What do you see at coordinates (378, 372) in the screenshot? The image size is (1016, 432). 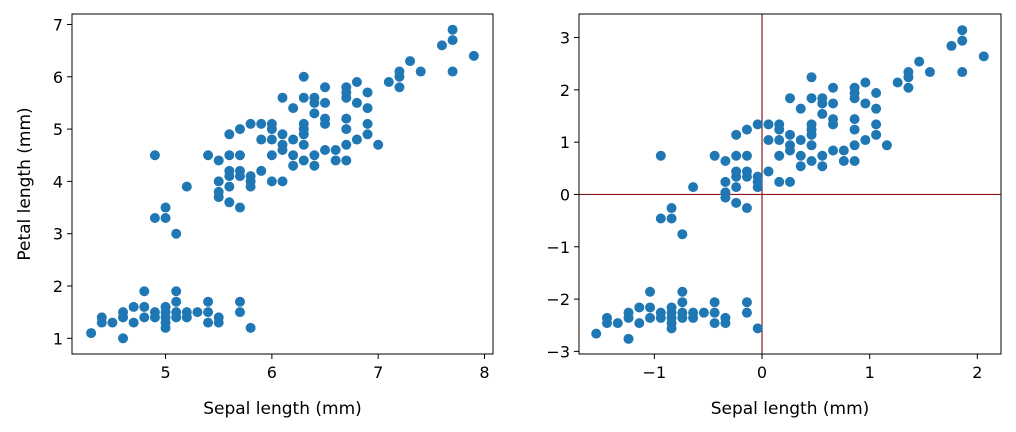 I see `x-tick-label: 7` at bounding box center [378, 372].